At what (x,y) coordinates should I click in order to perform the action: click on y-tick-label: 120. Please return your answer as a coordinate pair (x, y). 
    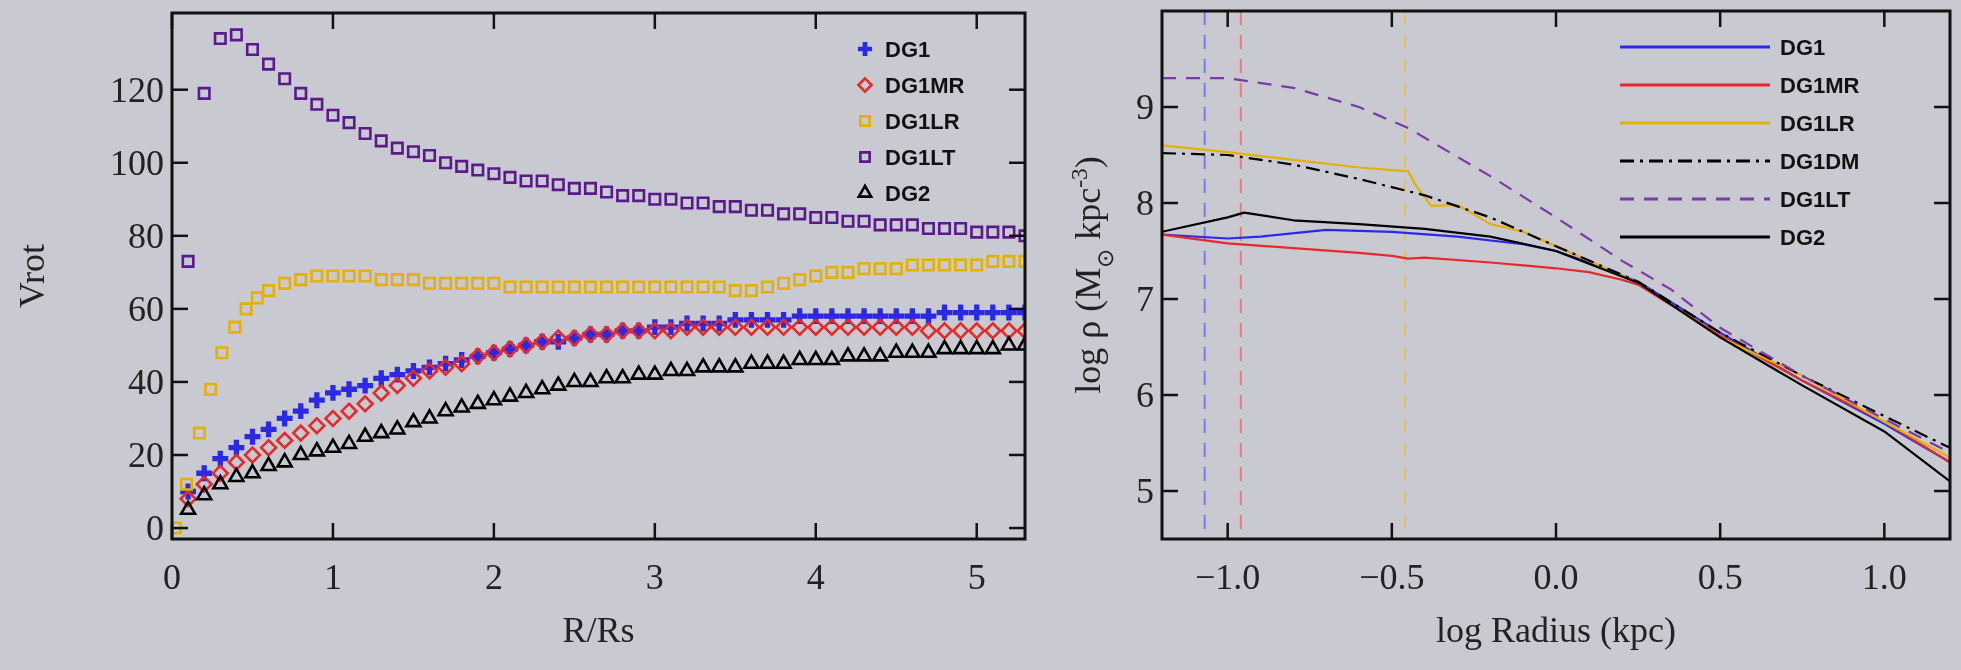
    Looking at the image, I should click on (137, 89).